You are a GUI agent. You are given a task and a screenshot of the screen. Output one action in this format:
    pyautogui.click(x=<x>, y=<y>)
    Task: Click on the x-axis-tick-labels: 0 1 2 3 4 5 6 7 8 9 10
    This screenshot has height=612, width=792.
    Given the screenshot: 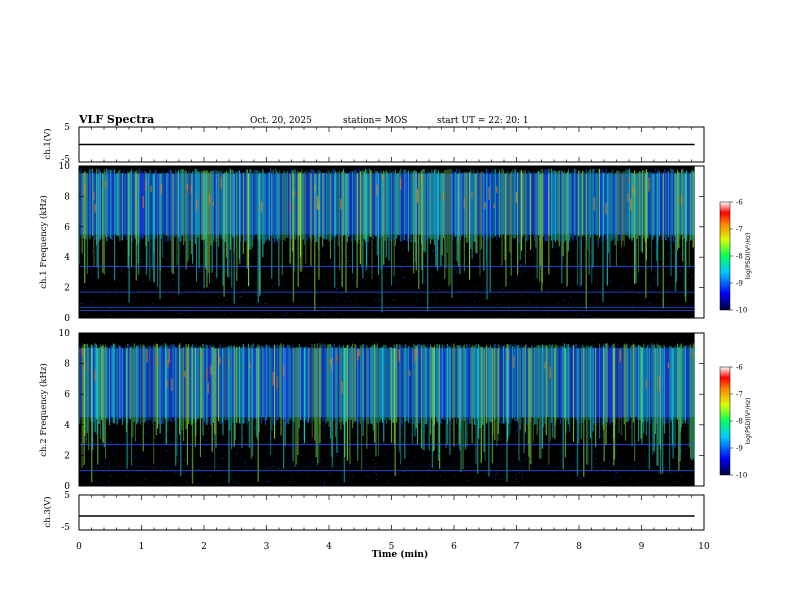 What is the action you would take?
    pyautogui.click(x=393, y=547)
    